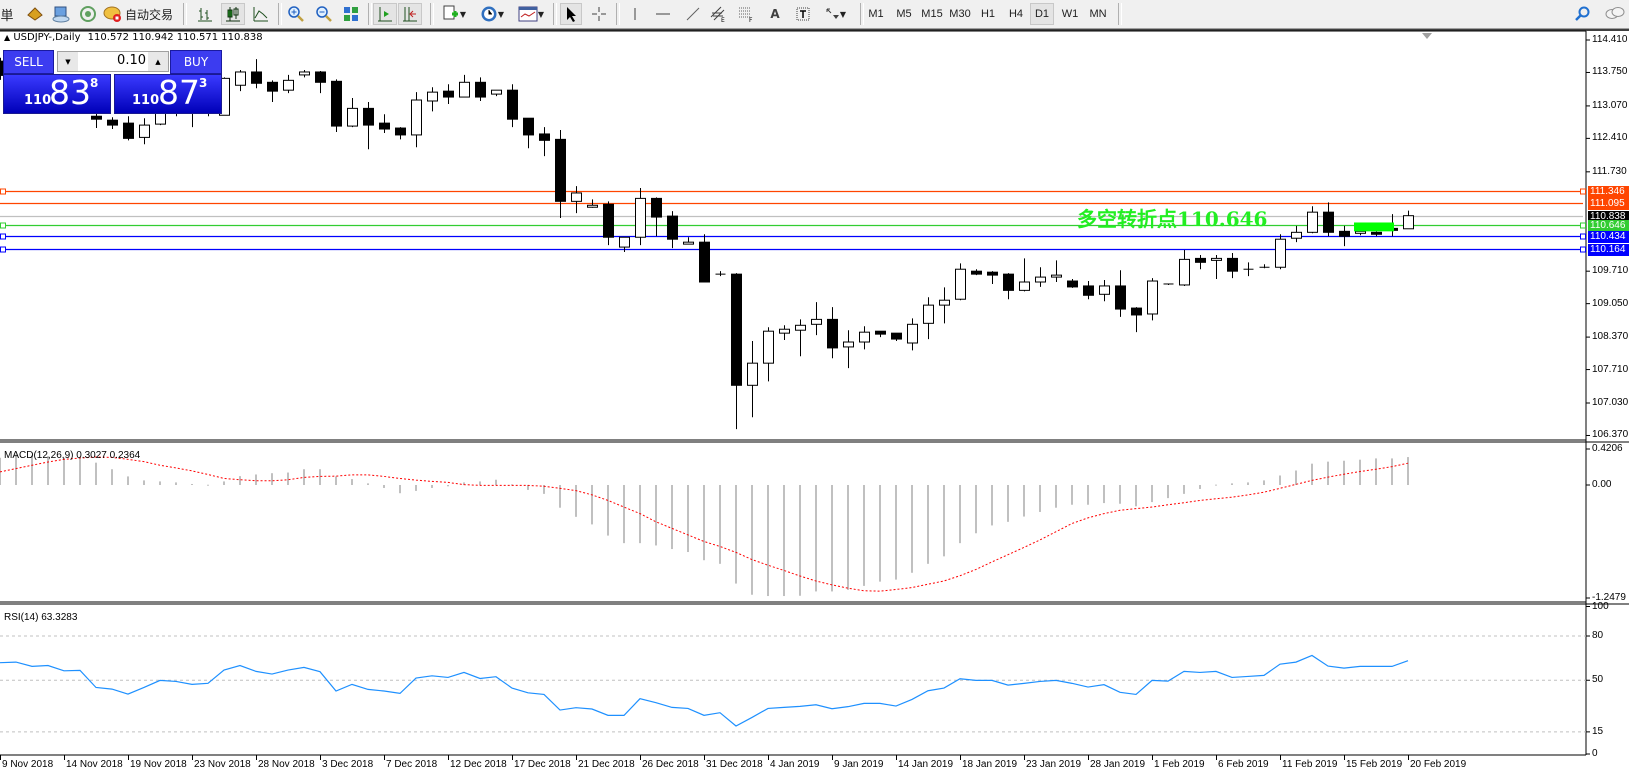 The image size is (1629, 773). I want to click on autoscroll-button, so click(410, 14).